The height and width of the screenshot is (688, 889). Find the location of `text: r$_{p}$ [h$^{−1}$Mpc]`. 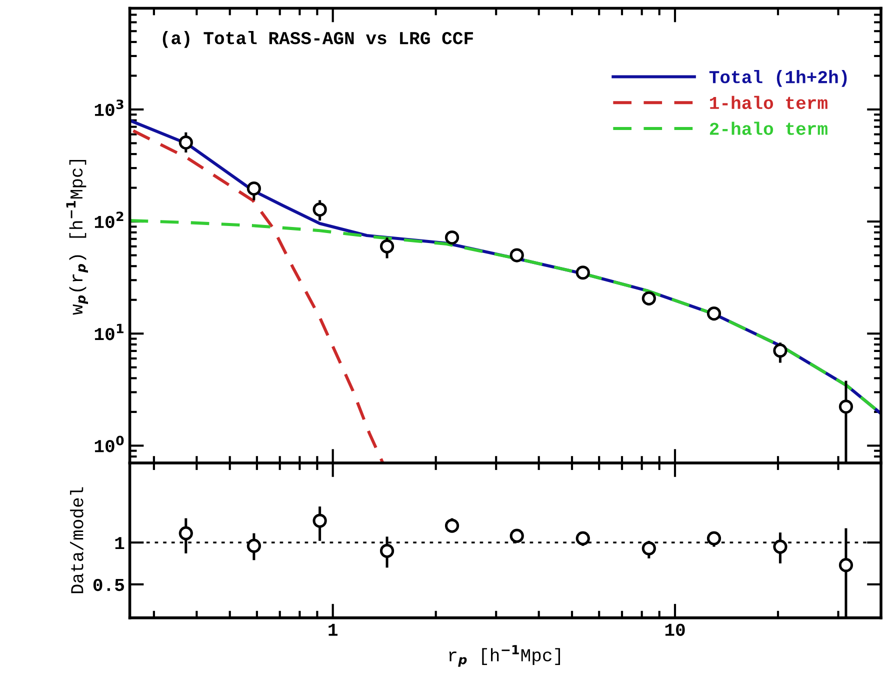

text: r$_{p}$ [h$^{−1}$Mpc] is located at coordinates (504, 656).